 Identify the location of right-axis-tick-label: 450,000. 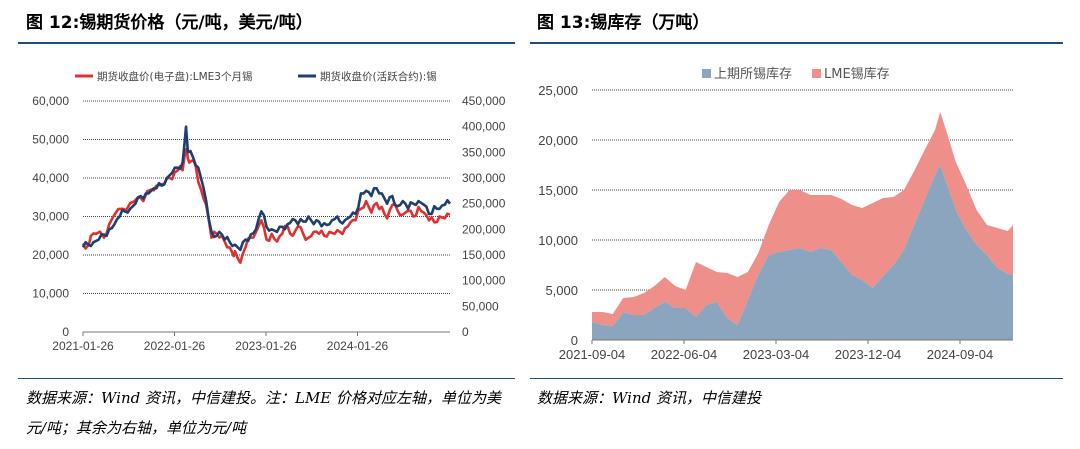
(484, 101).